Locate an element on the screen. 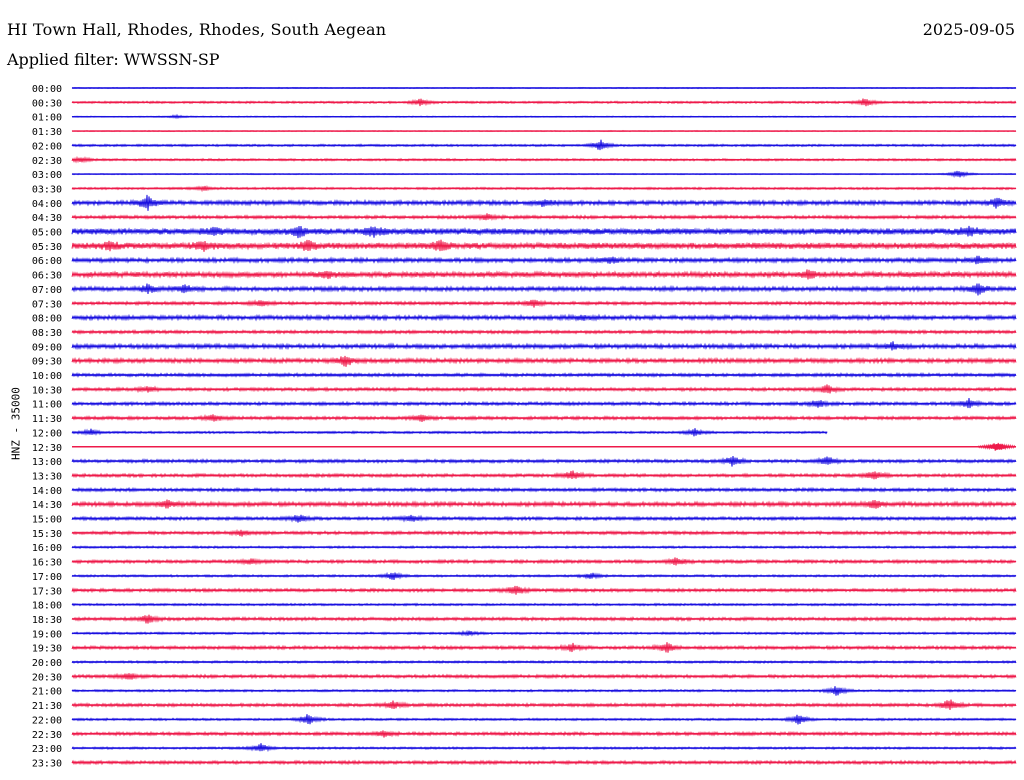  time-label-0330: 03:30 is located at coordinates (47, 189).